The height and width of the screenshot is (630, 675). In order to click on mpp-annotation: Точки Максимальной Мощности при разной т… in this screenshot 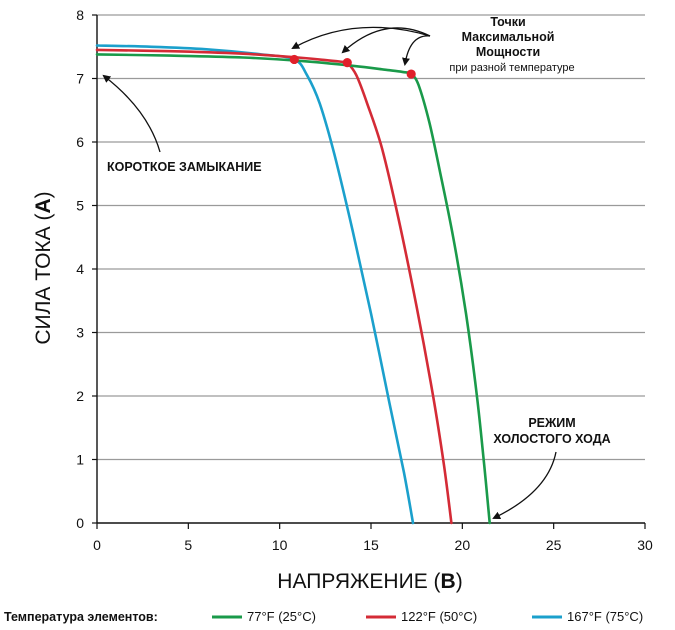, I will do `click(433, 44)`.